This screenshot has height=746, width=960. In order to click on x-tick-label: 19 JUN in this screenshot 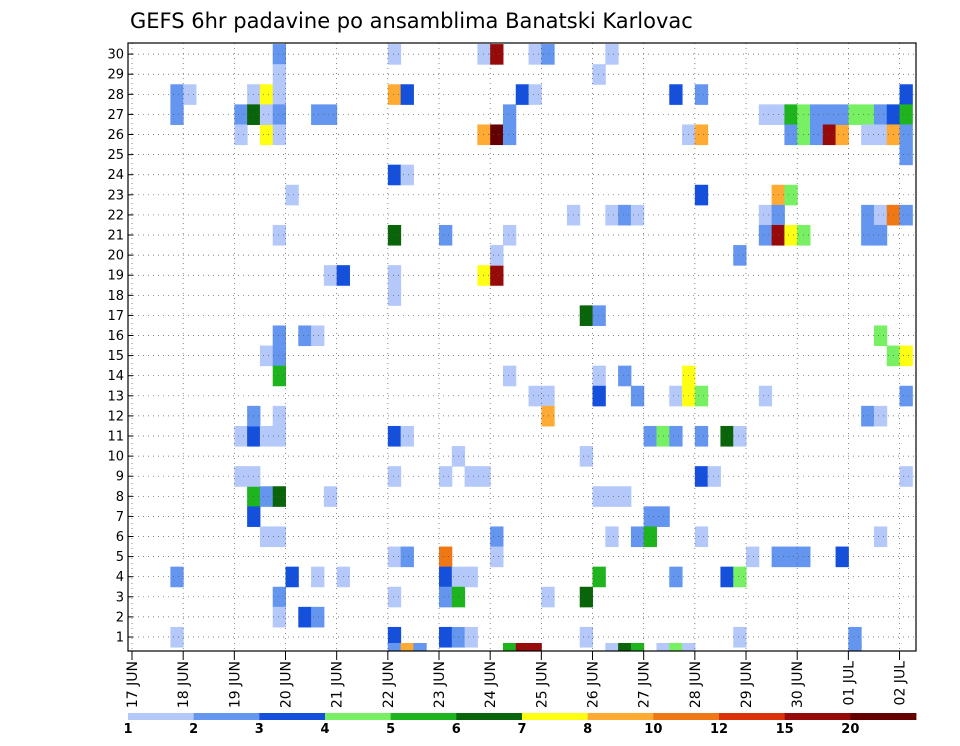, I will do `click(235, 684)`.